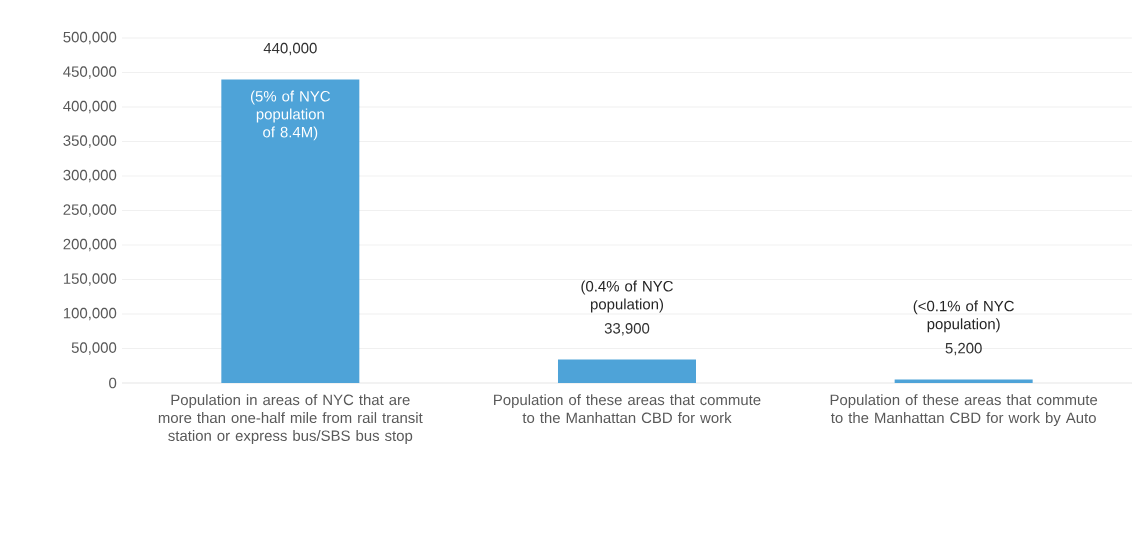  What do you see at coordinates (90, 72) in the screenshot?
I see `y-tick-label: 450,000` at bounding box center [90, 72].